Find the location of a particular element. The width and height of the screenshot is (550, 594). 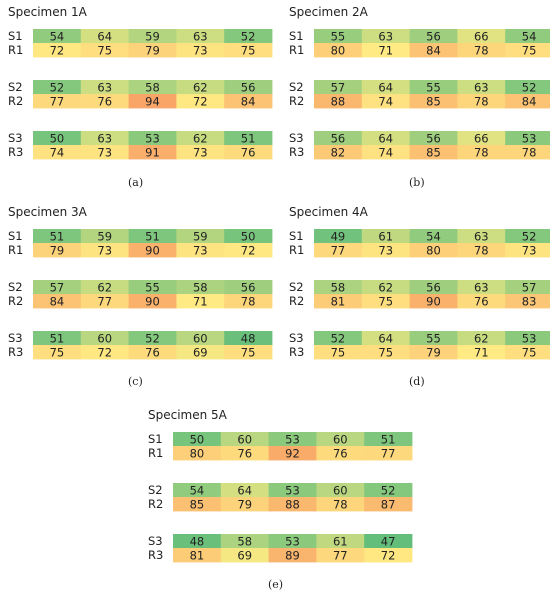

row-label: S1 is located at coordinates (296, 36).